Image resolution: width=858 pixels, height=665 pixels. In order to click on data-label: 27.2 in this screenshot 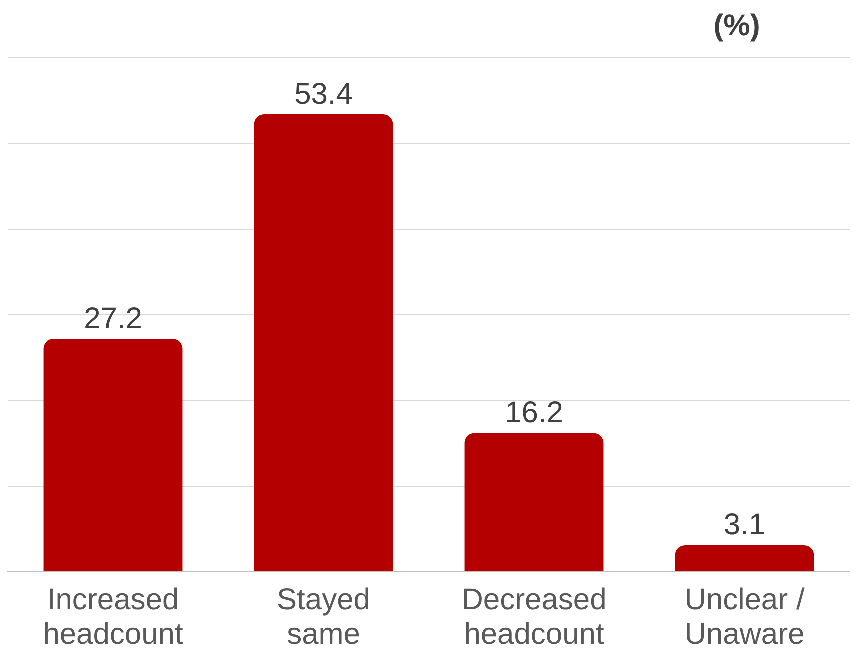, I will do `click(113, 319)`.